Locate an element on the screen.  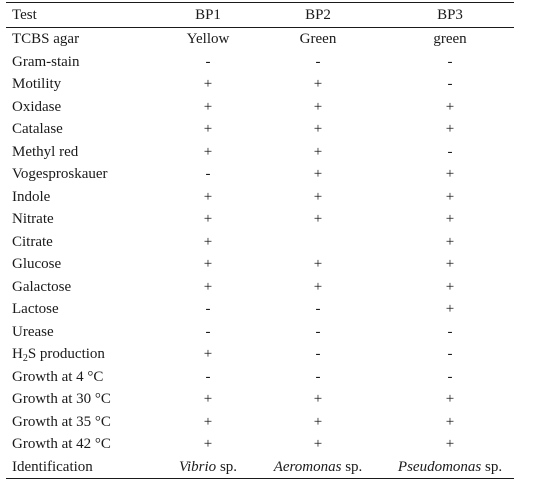
row-test-name: Methyl red is located at coordinates (45, 151).